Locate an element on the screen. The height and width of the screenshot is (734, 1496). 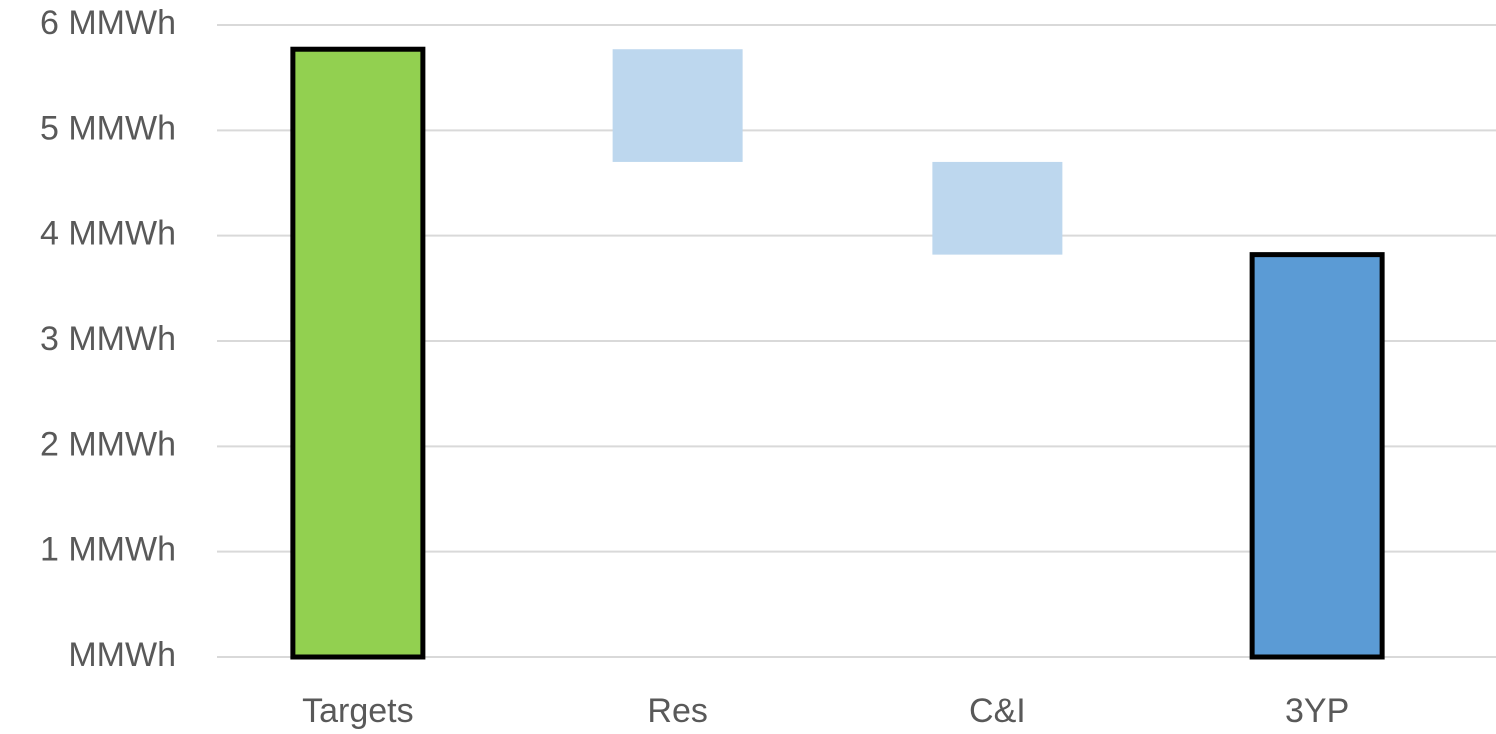
y-tick-label: 2 MMWh is located at coordinates (108, 444).